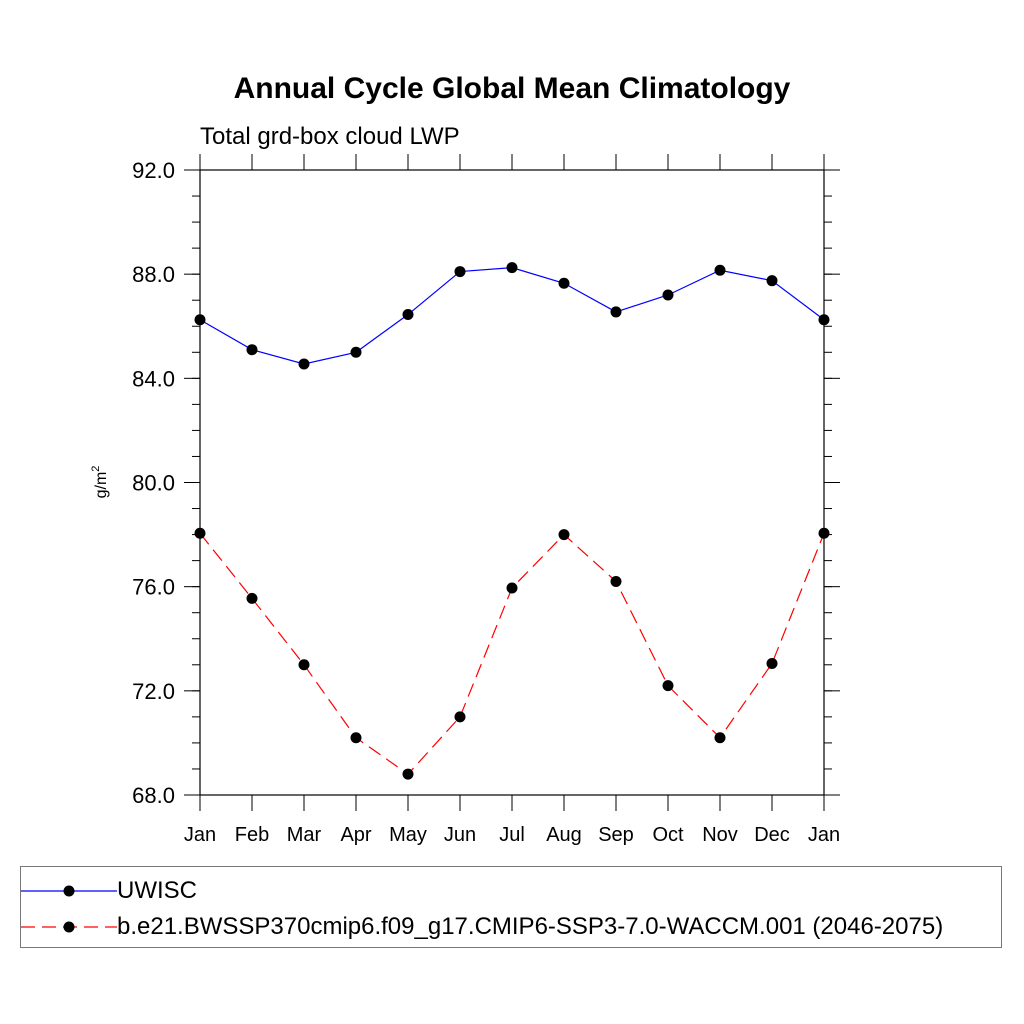 This screenshot has height=1024, width=1024. Describe the element at coordinates (720, 835) in the screenshot. I see `x-tick-label: Nov` at that location.